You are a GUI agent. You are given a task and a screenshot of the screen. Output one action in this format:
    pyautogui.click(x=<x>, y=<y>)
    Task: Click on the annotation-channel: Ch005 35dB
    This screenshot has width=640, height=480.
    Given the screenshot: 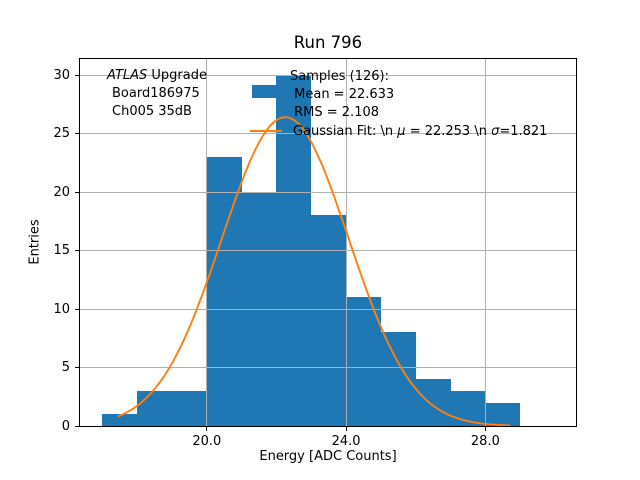 What is the action you would take?
    pyautogui.click(x=152, y=111)
    